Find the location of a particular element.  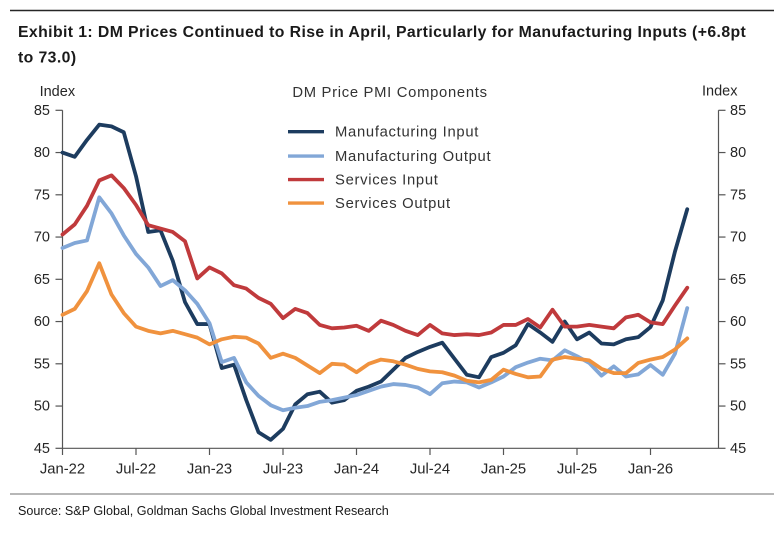

svg-text: Jan-24 is located at coordinates (356, 470).